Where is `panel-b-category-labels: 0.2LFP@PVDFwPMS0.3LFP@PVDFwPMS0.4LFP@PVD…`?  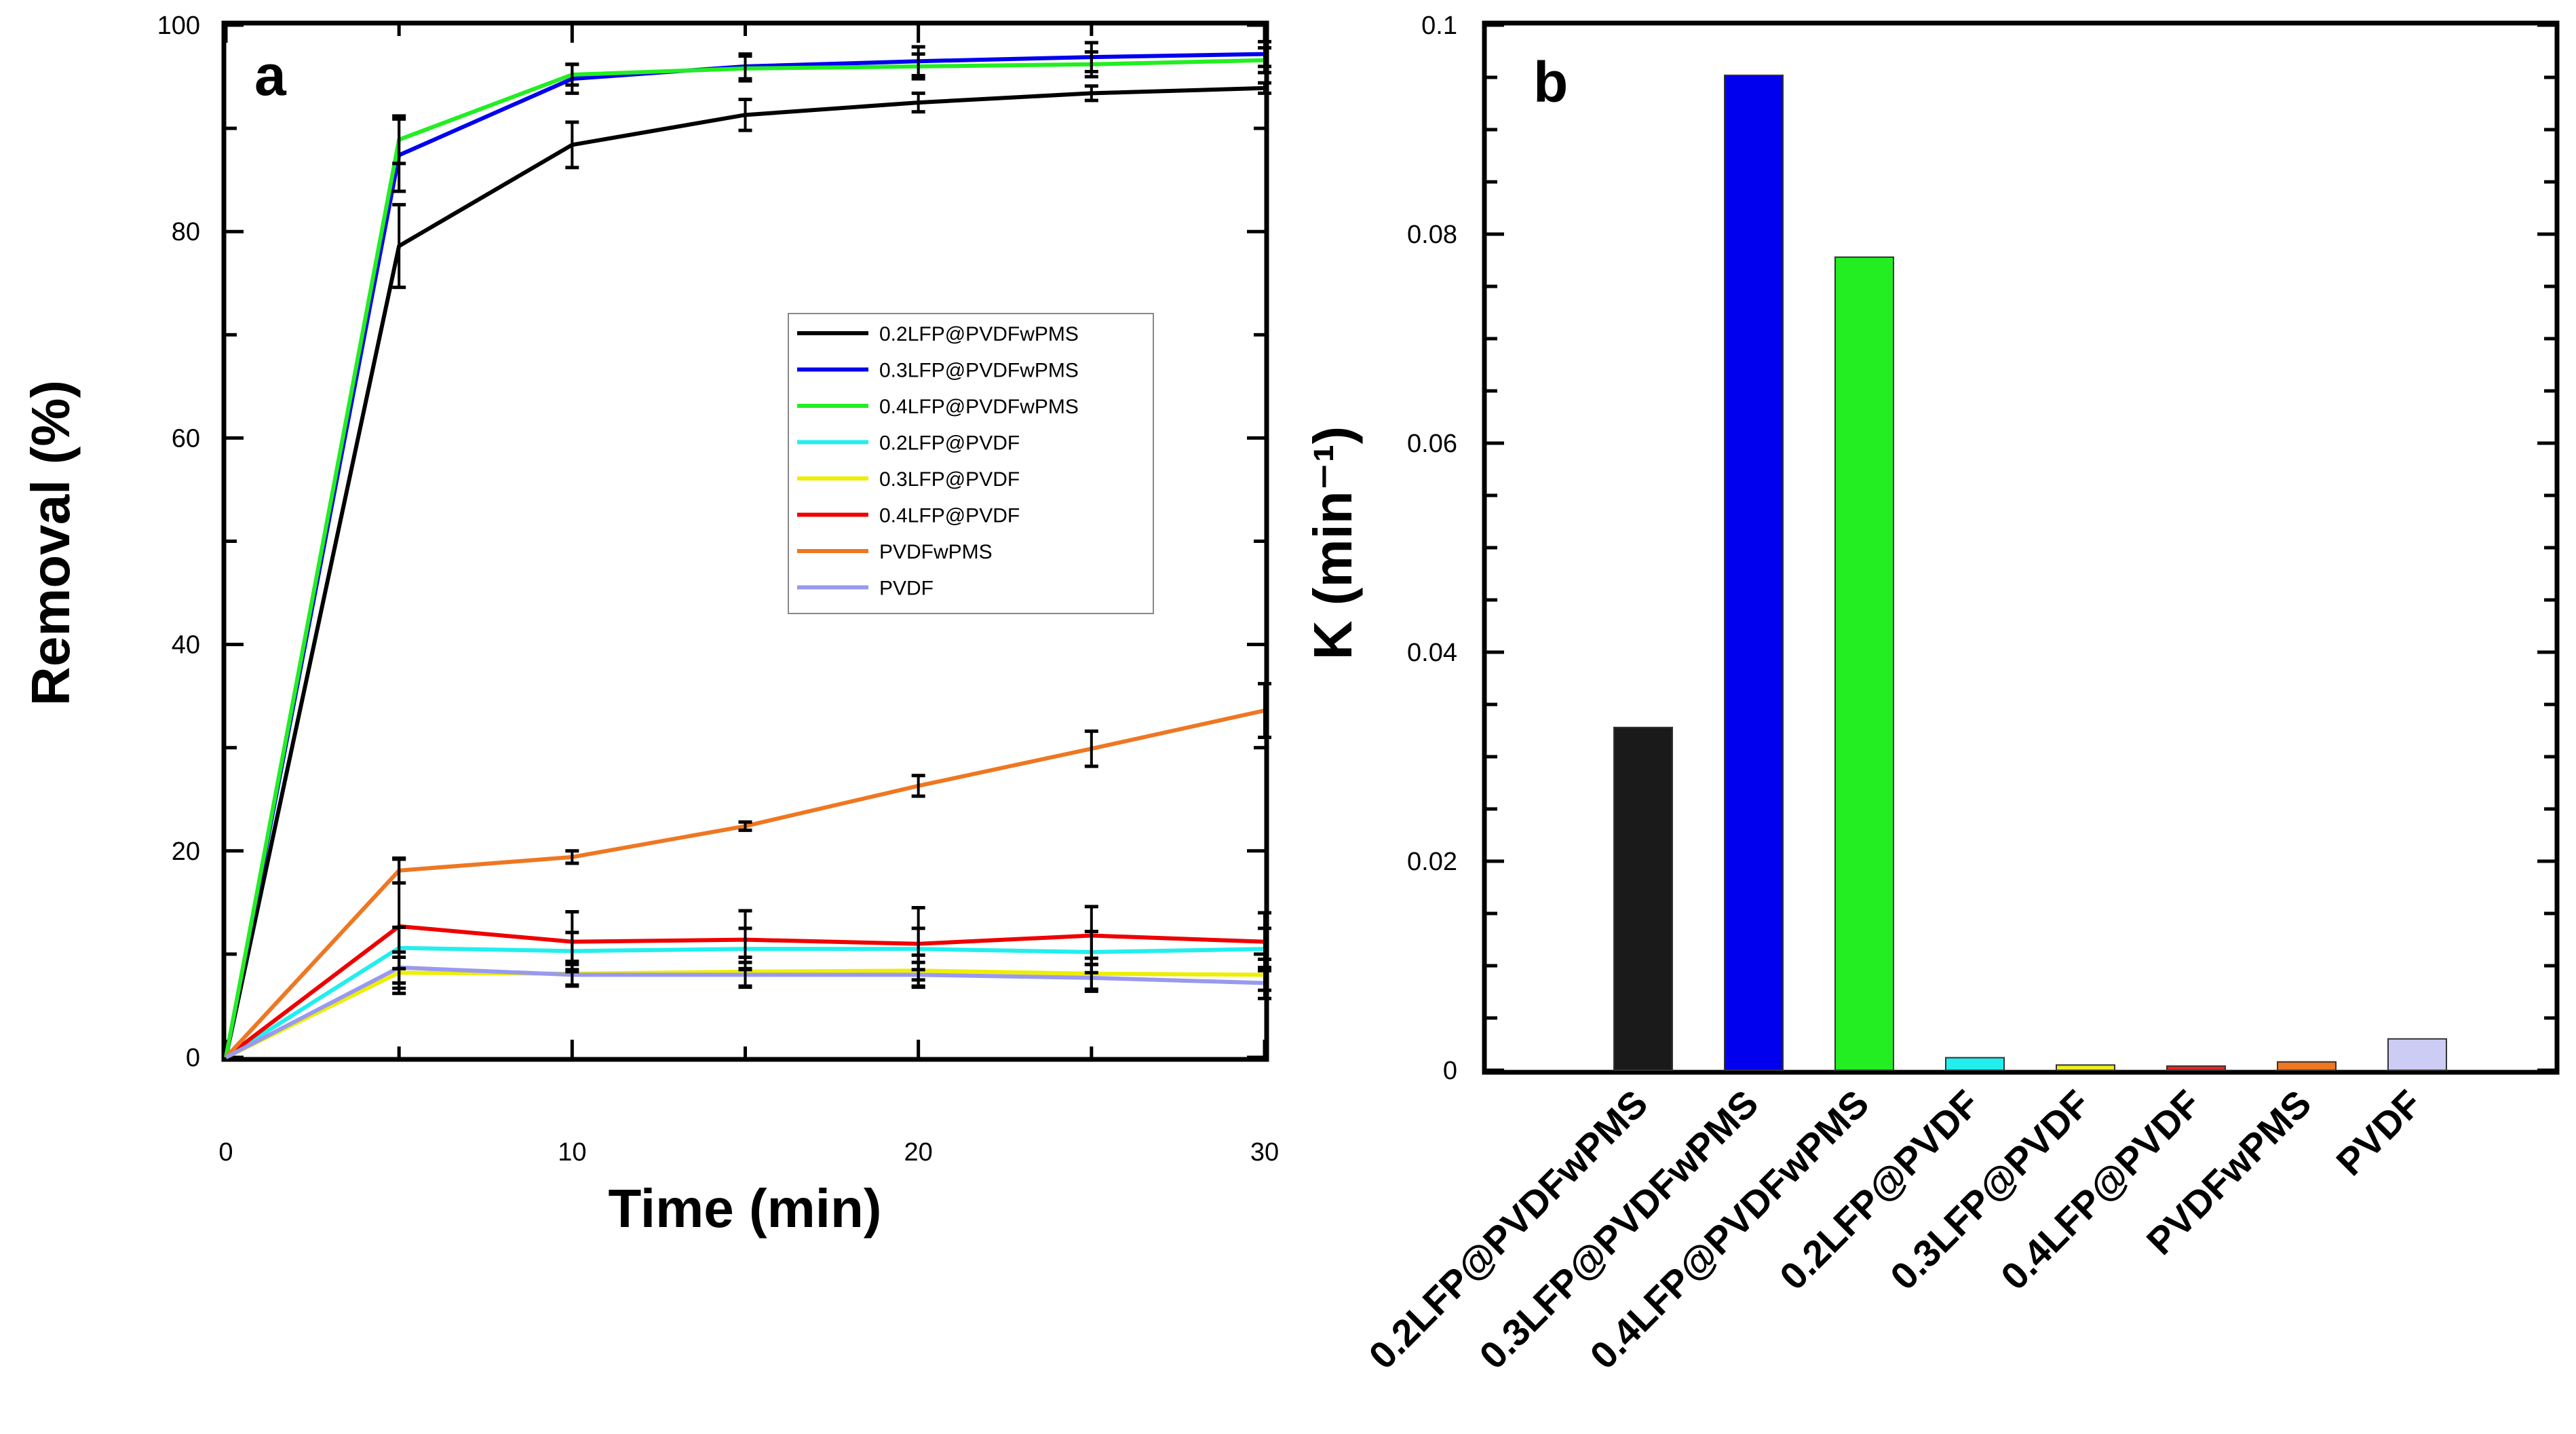 panel-b-category-labels: 0.2LFP@PVDFwPMS0.3LFP@PVDFwPMS0.4LFP@PVD… is located at coordinates (1894, 1229).